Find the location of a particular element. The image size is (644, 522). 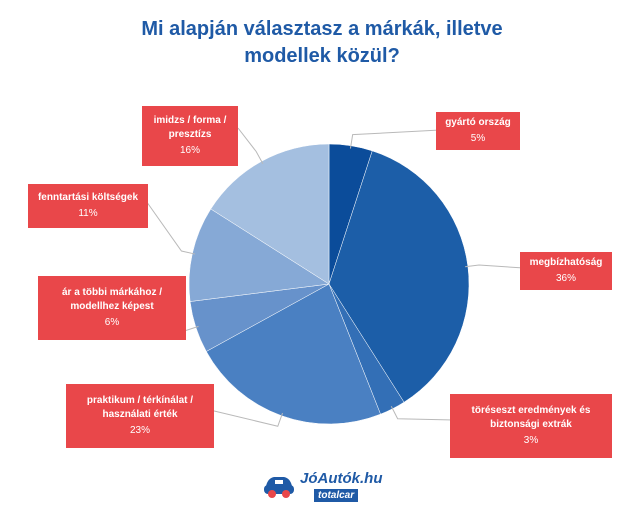

slice-percent-label: 36% is located at coordinates (565, 278).